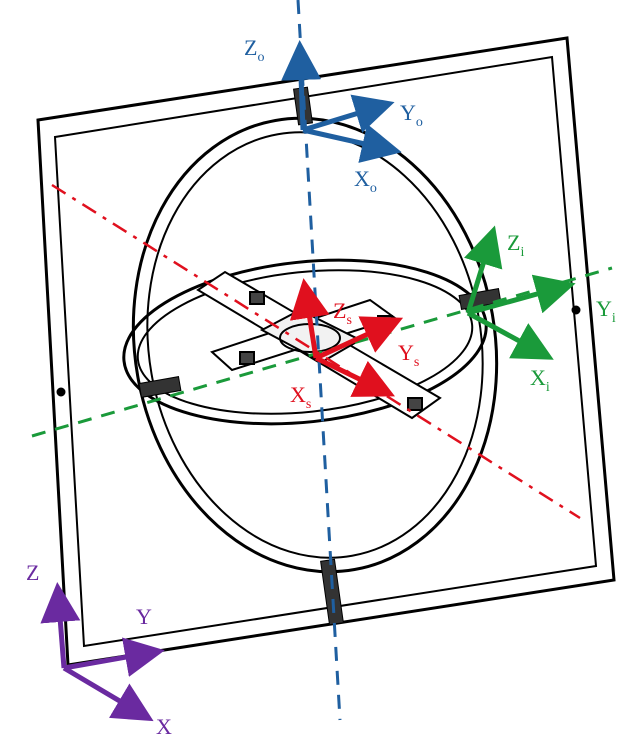  I want to click on spin-y-arrow, so click(359, 338).